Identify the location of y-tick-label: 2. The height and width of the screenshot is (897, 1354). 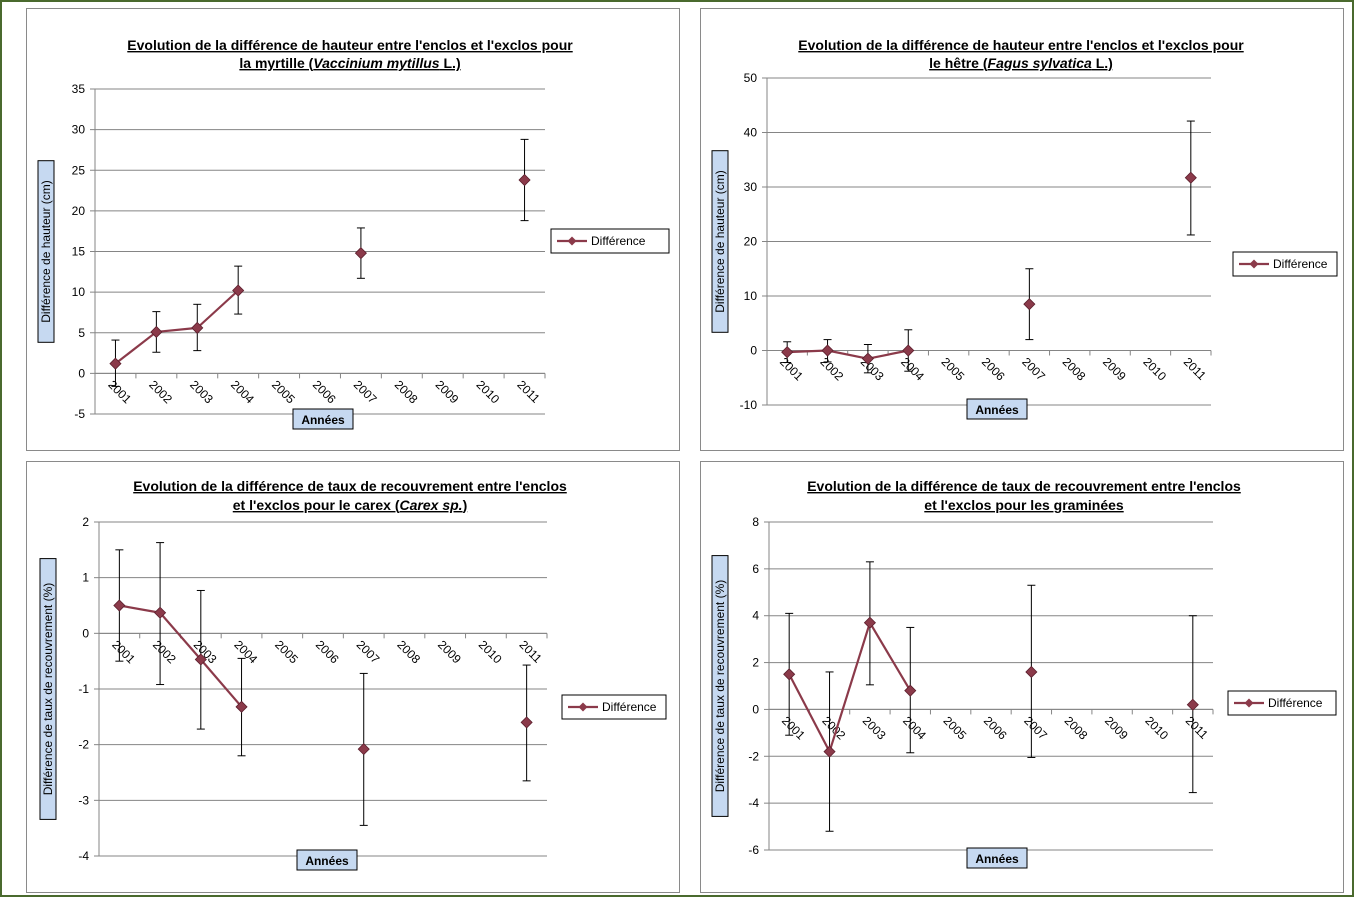
(85, 522).